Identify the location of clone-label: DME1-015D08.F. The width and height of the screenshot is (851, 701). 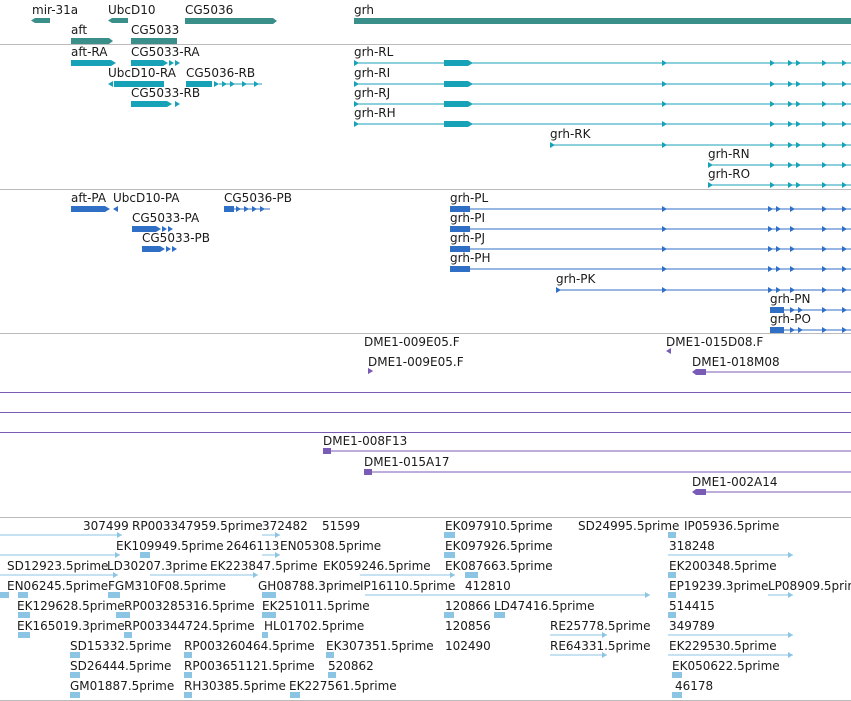
(715, 342).